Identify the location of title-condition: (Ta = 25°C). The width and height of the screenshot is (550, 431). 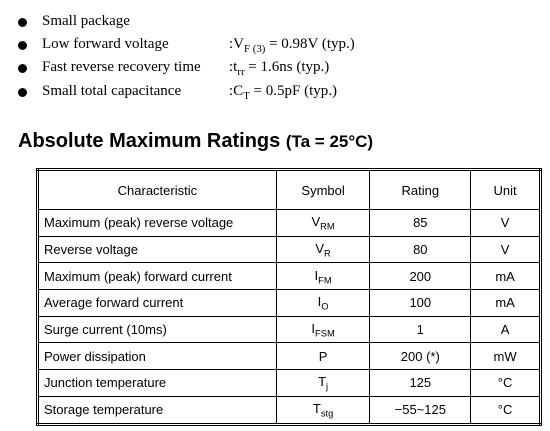
(329, 141).